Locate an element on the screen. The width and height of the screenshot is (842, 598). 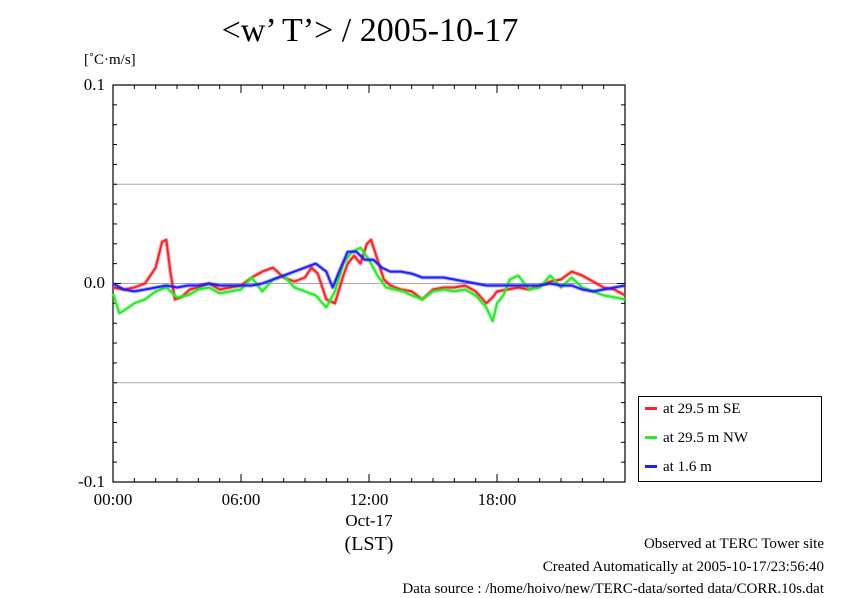
x-date-label: Oct-17 is located at coordinates (369, 520).